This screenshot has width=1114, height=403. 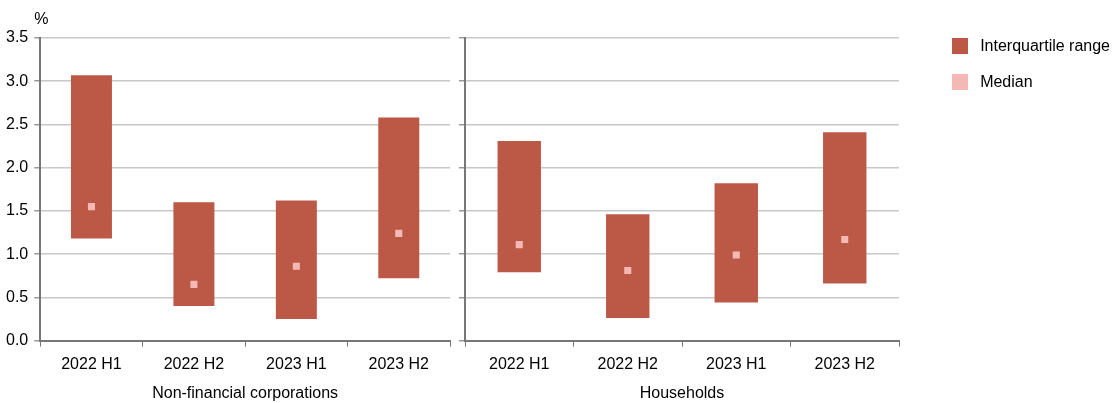 I want to click on y-tick-label: 0.0, so click(x=17, y=340).